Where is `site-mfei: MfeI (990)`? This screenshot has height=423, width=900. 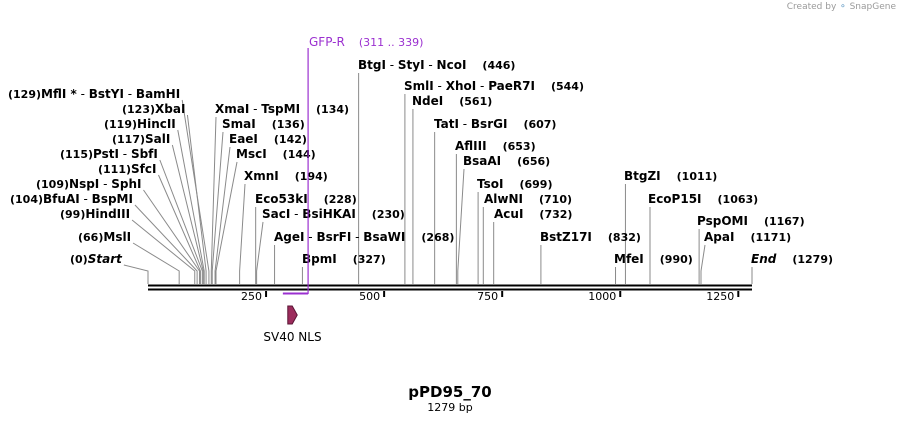 site-mfei: MfeI (990) is located at coordinates (653, 259).